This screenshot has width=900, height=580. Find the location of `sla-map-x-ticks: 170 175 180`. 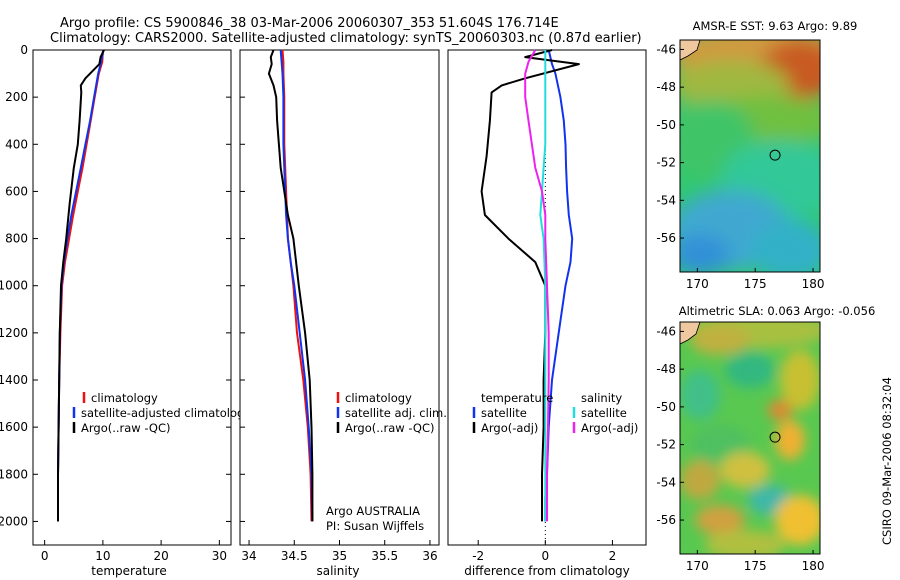

sla-map-x-ticks: 170 175 180 is located at coordinates (755, 561).